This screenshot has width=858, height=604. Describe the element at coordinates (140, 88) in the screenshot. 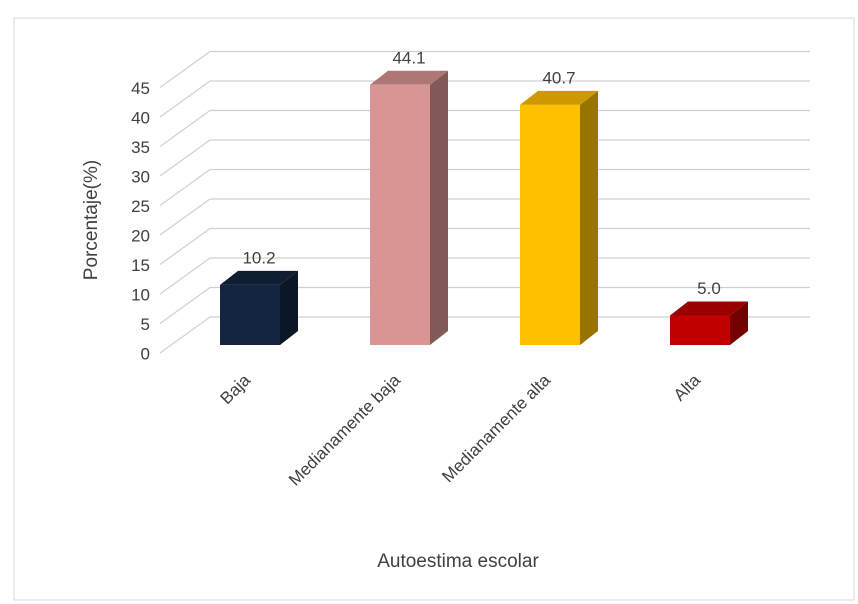

I see `y-tick-label: 45` at that location.